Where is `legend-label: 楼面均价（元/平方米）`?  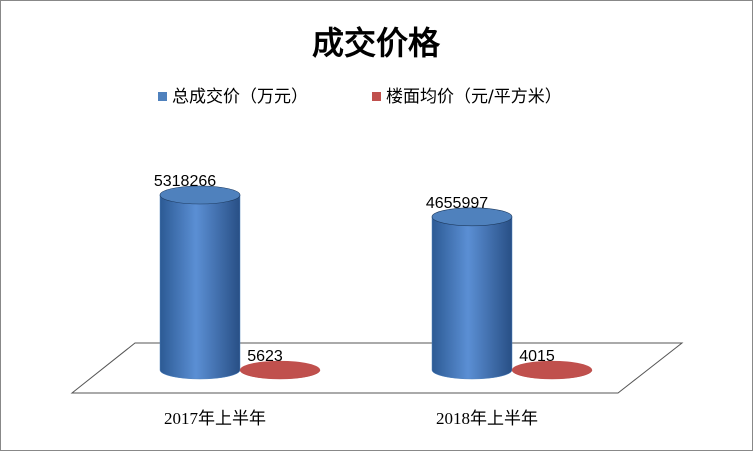
legend-label: 楼面均价（元/平方米） is located at coordinates (474, 97).